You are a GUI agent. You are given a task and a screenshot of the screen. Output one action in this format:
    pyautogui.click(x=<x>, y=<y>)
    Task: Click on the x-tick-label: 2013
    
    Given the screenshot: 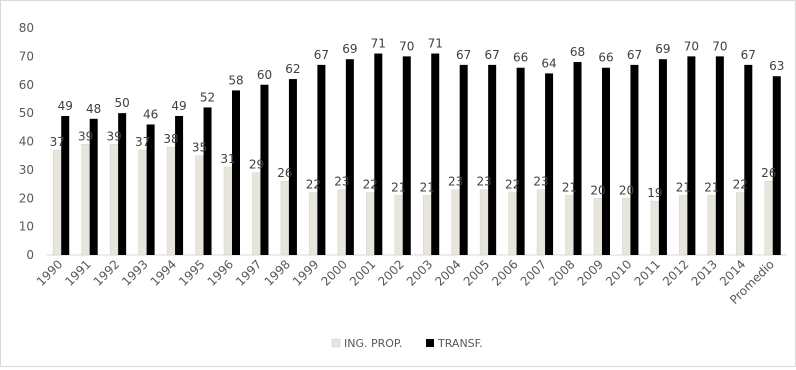 What is the action you would take?
    pyautogui.click(x=703, y=272)
    